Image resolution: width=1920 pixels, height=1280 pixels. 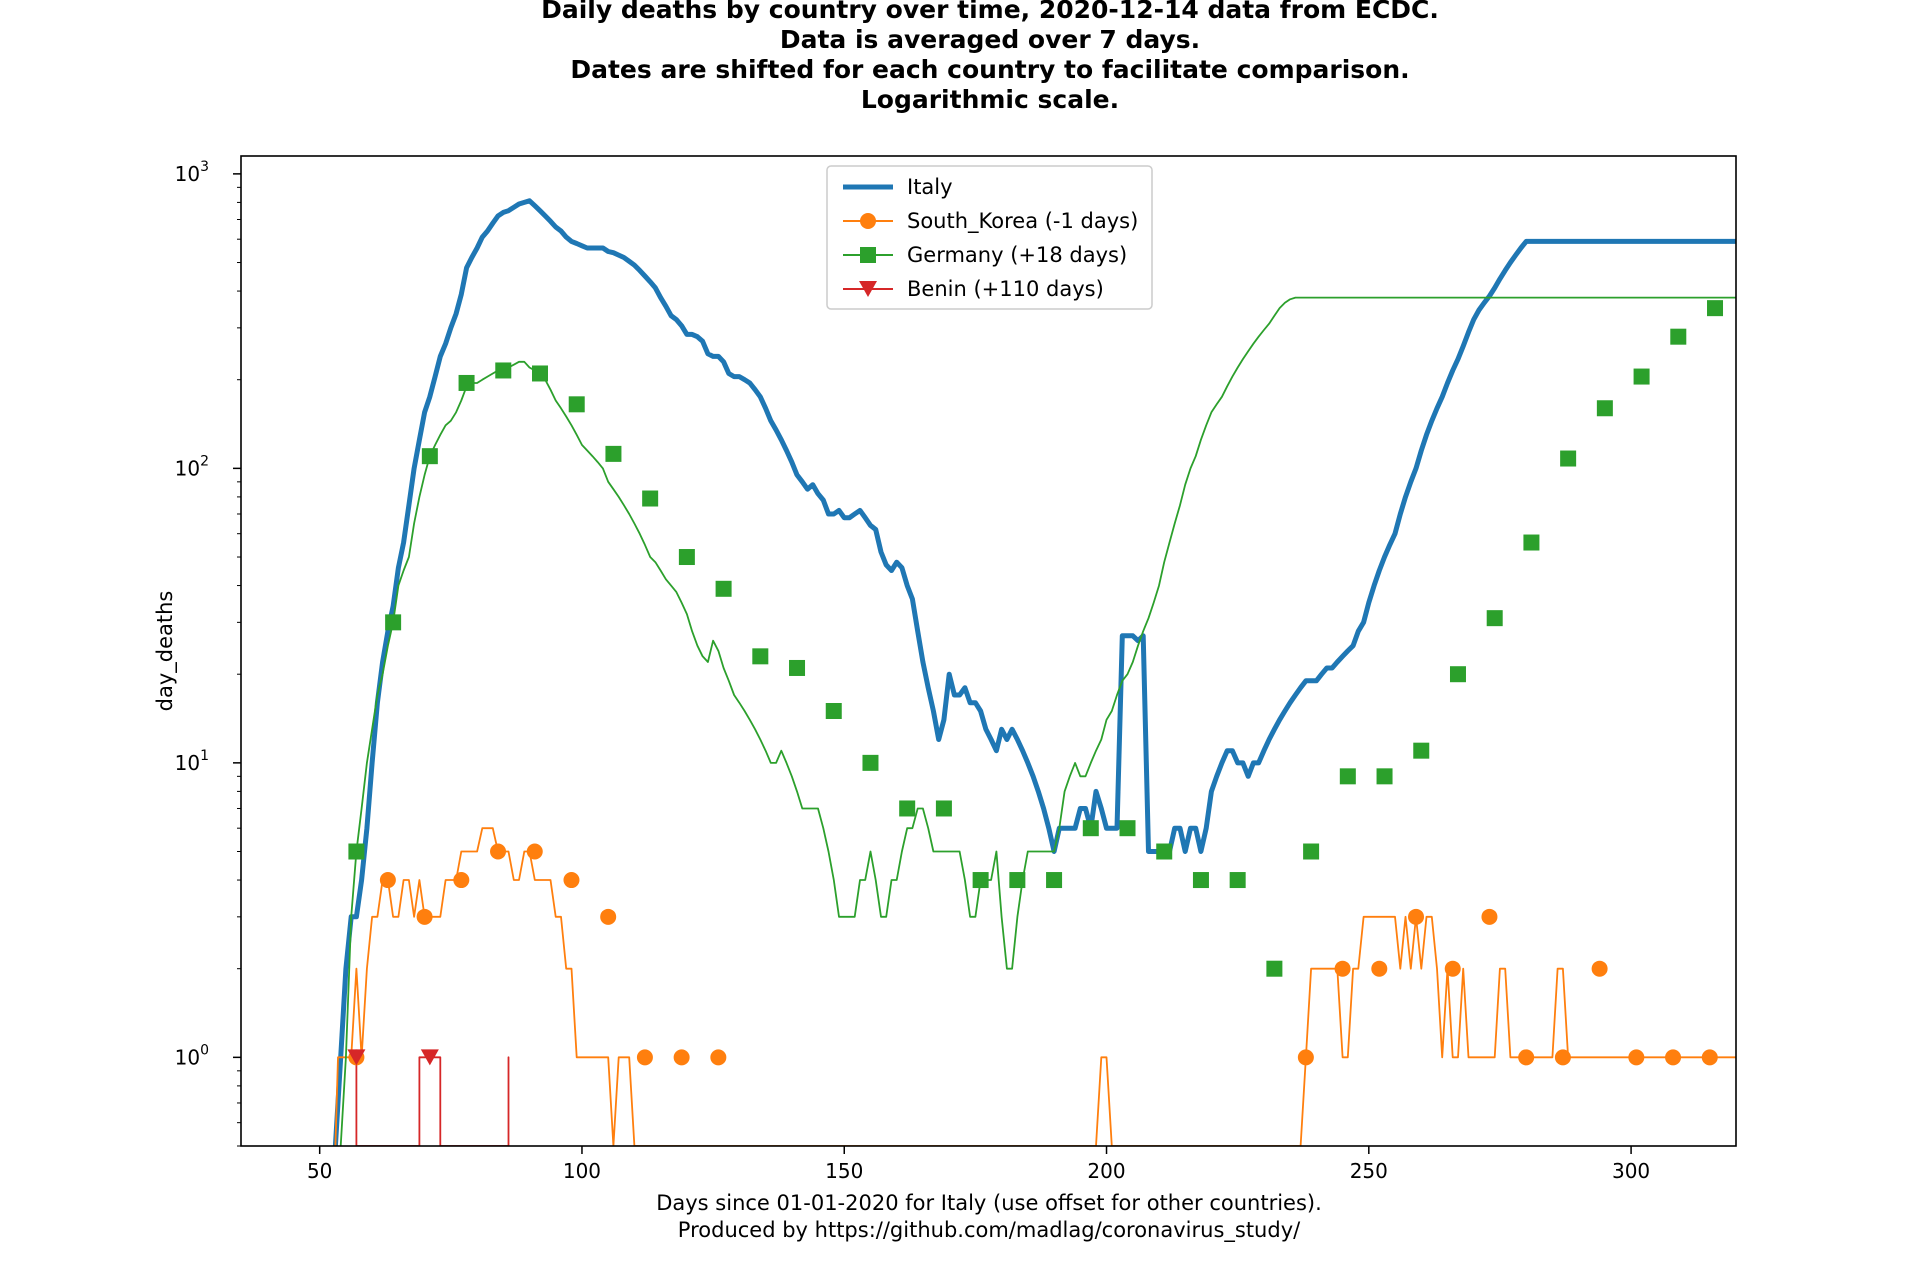 I want to click on y-tick-label: 10², so click(x=192, y=466).